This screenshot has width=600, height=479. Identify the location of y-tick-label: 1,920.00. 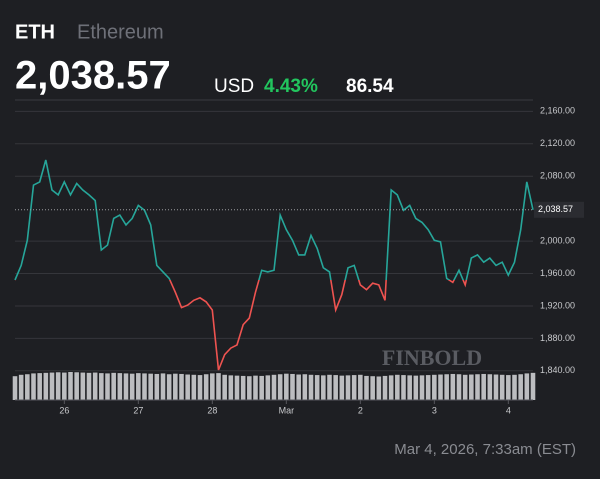
(557, 305).